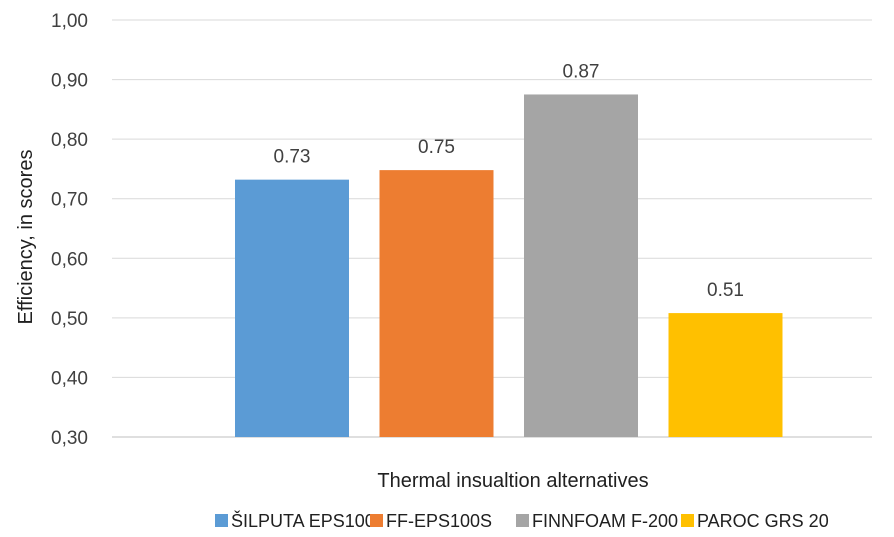 The width and height of the screenshot is (894, 537). What do you see at coordinates (303, 520) in the screenshot?
I see `legend-label: ŠILPUTA EPS100` at bounding box center [303, 520].